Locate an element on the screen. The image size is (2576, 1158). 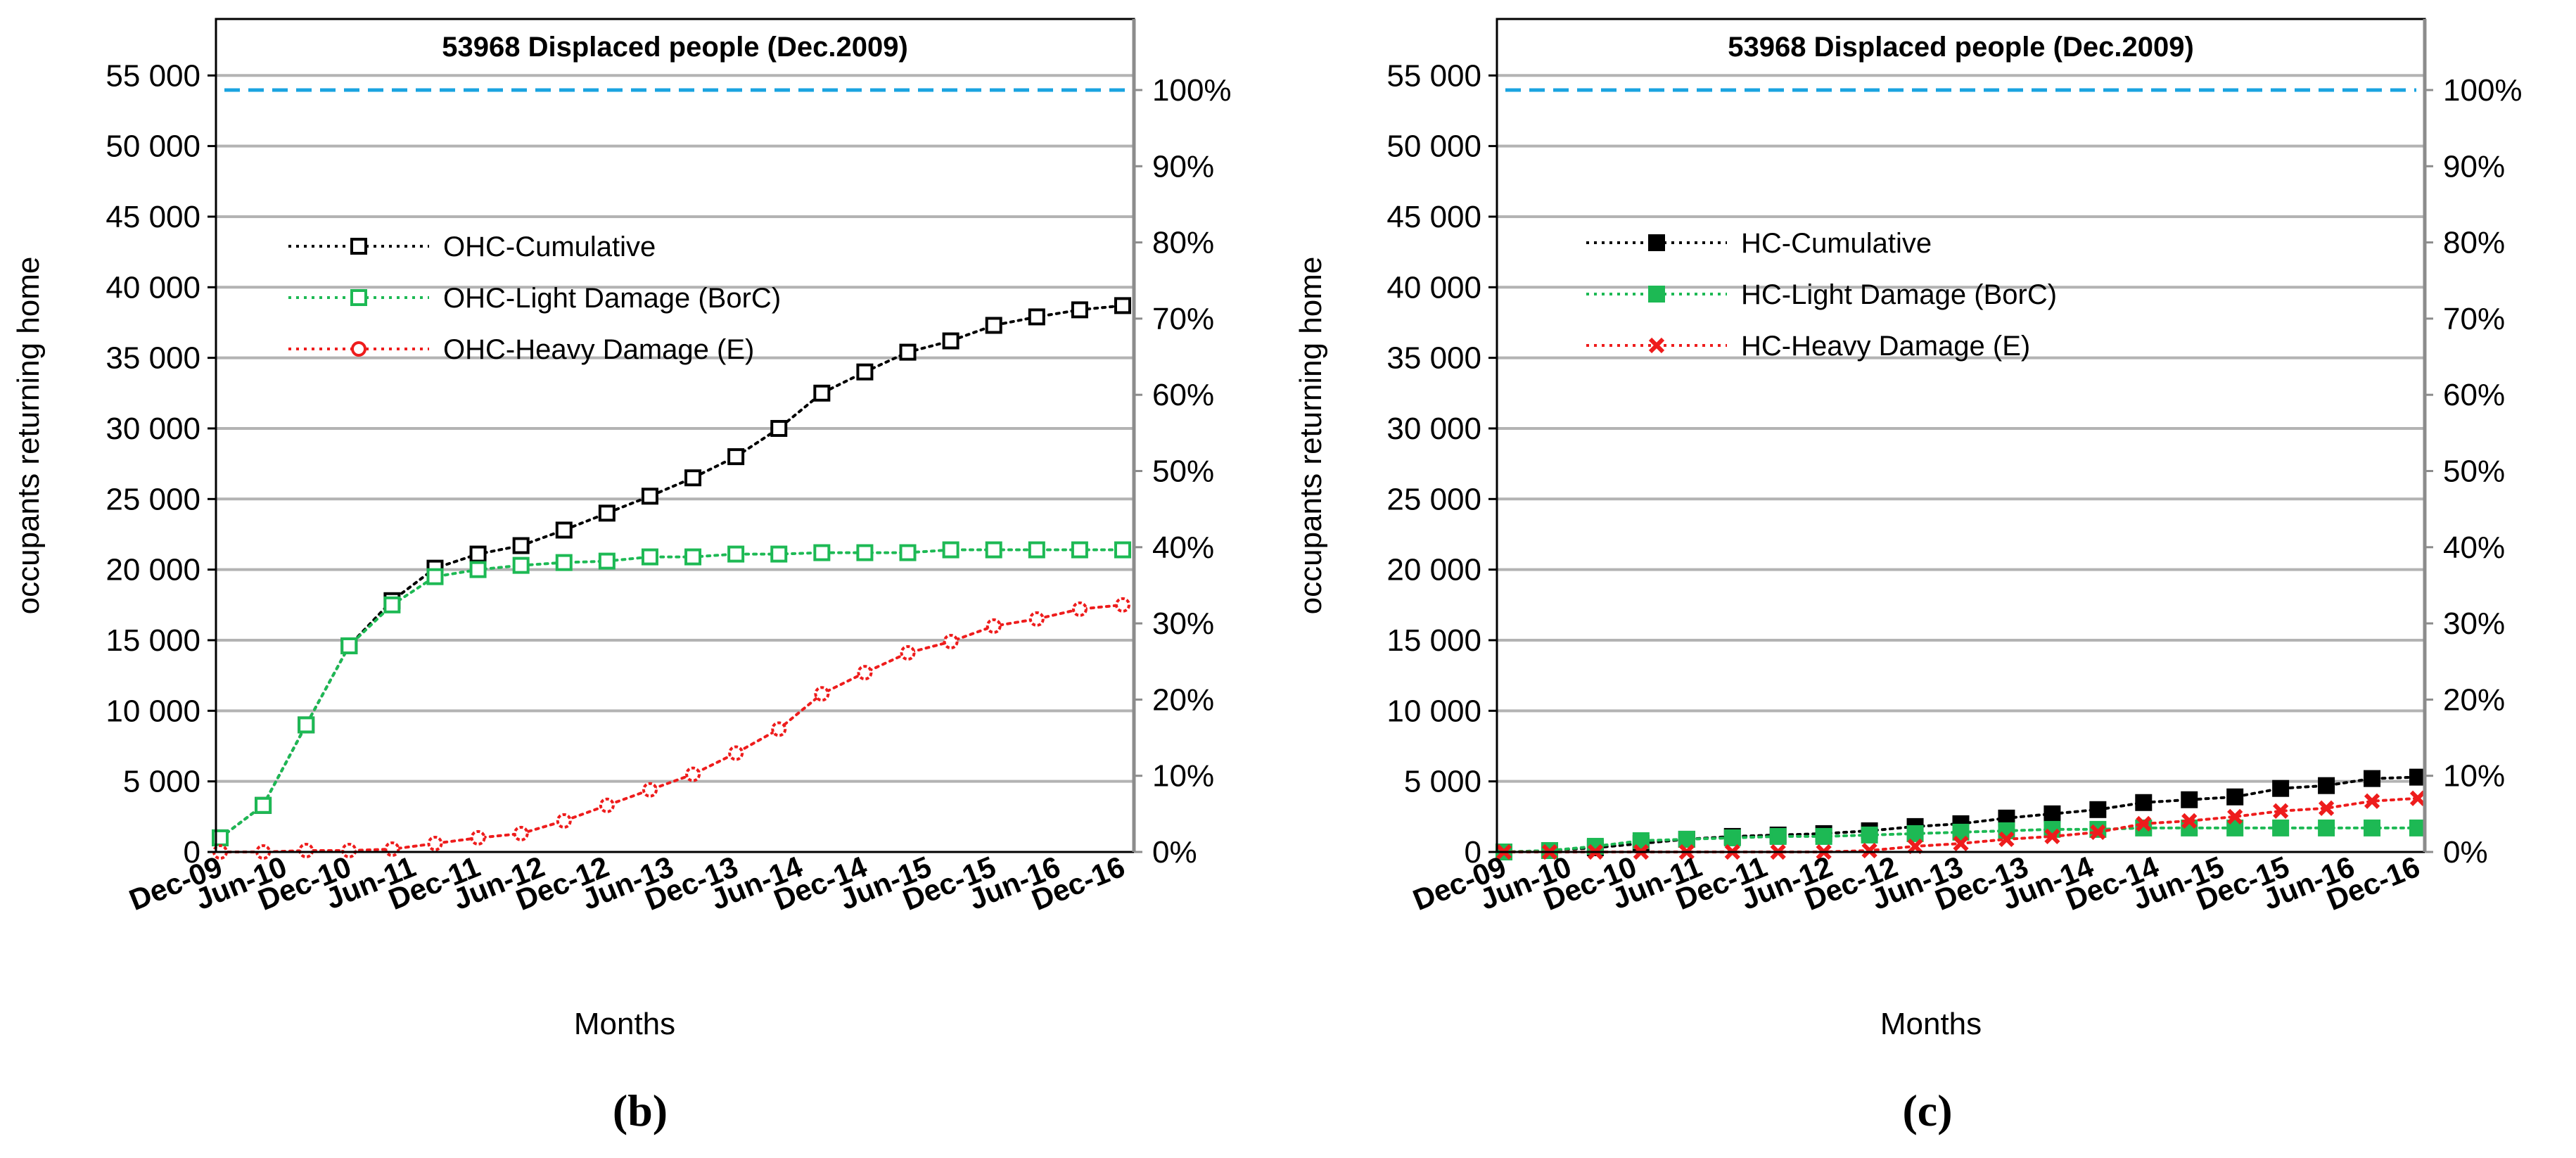
legend-label: HC-Light Damage (BorC) is located at coordinates (1899, 294).